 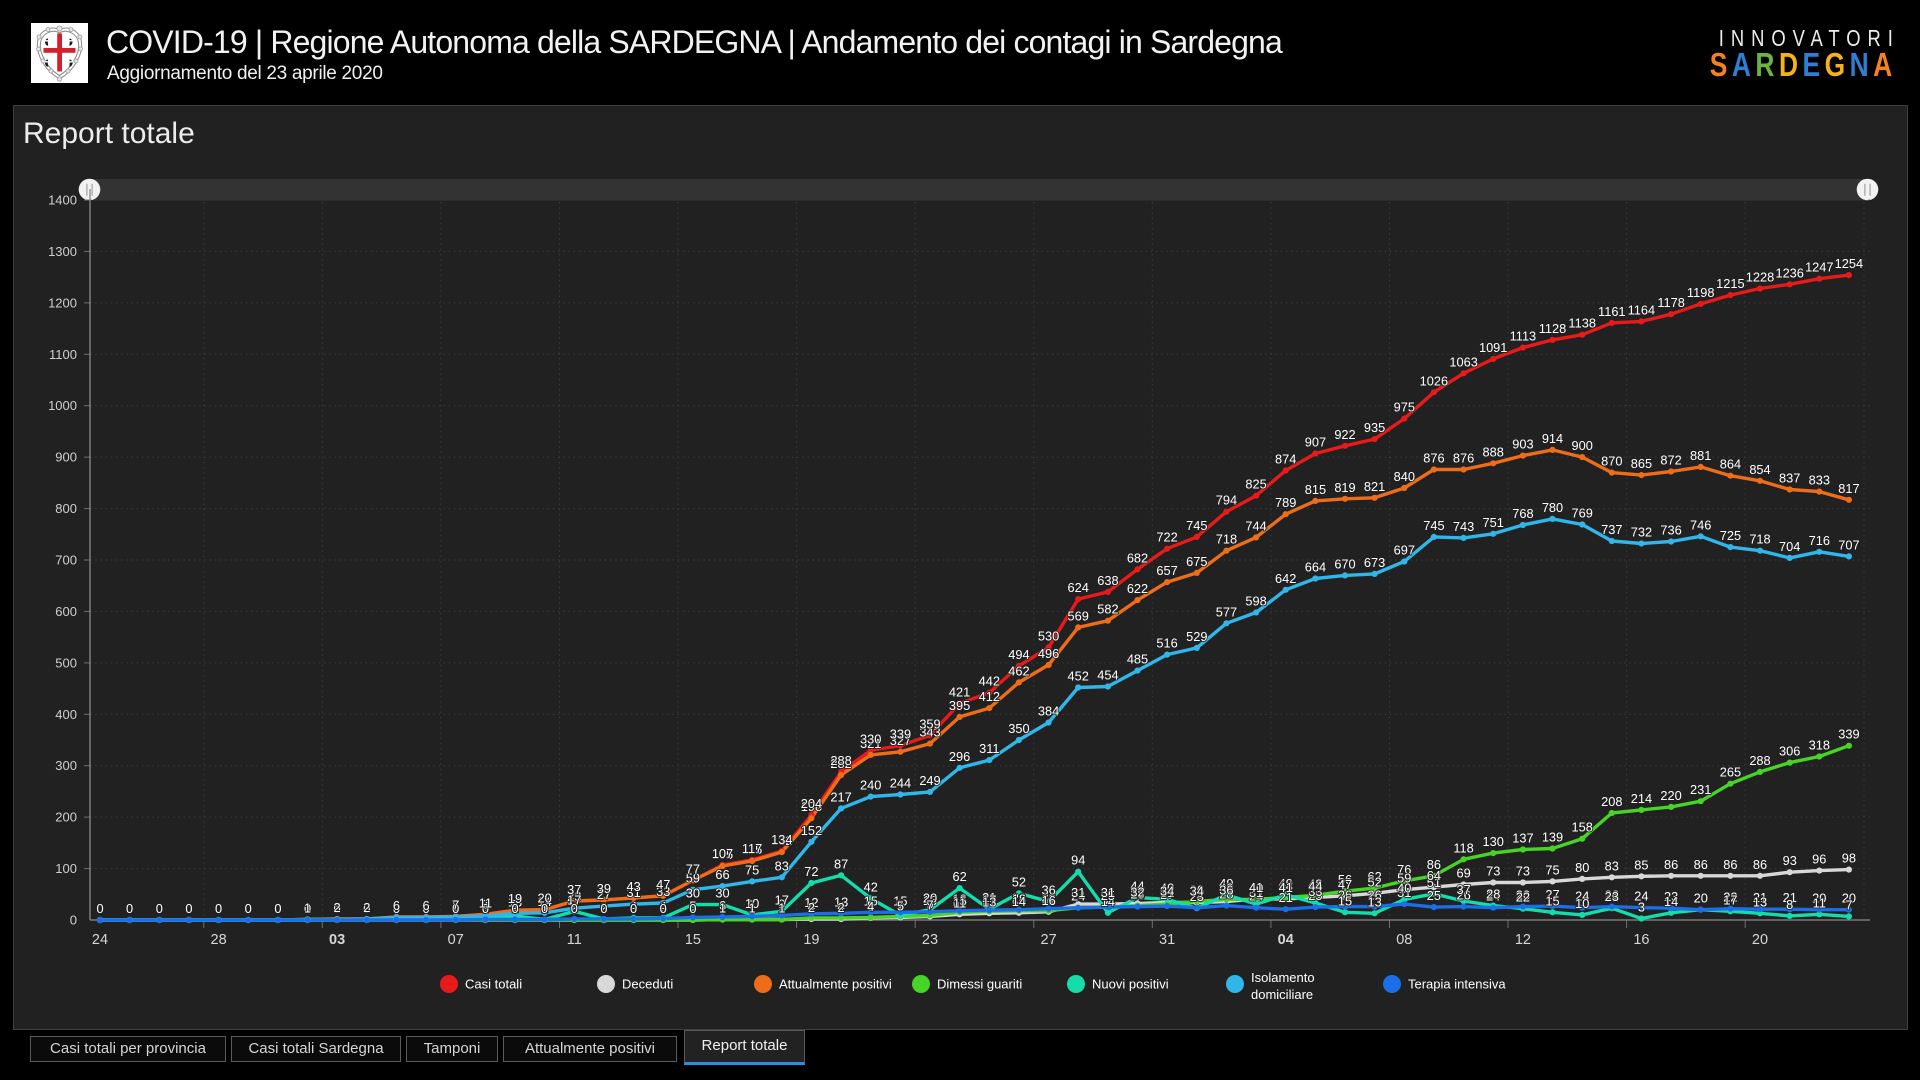 I want to click on svg-text: 670, so click(x=1344, y=563).